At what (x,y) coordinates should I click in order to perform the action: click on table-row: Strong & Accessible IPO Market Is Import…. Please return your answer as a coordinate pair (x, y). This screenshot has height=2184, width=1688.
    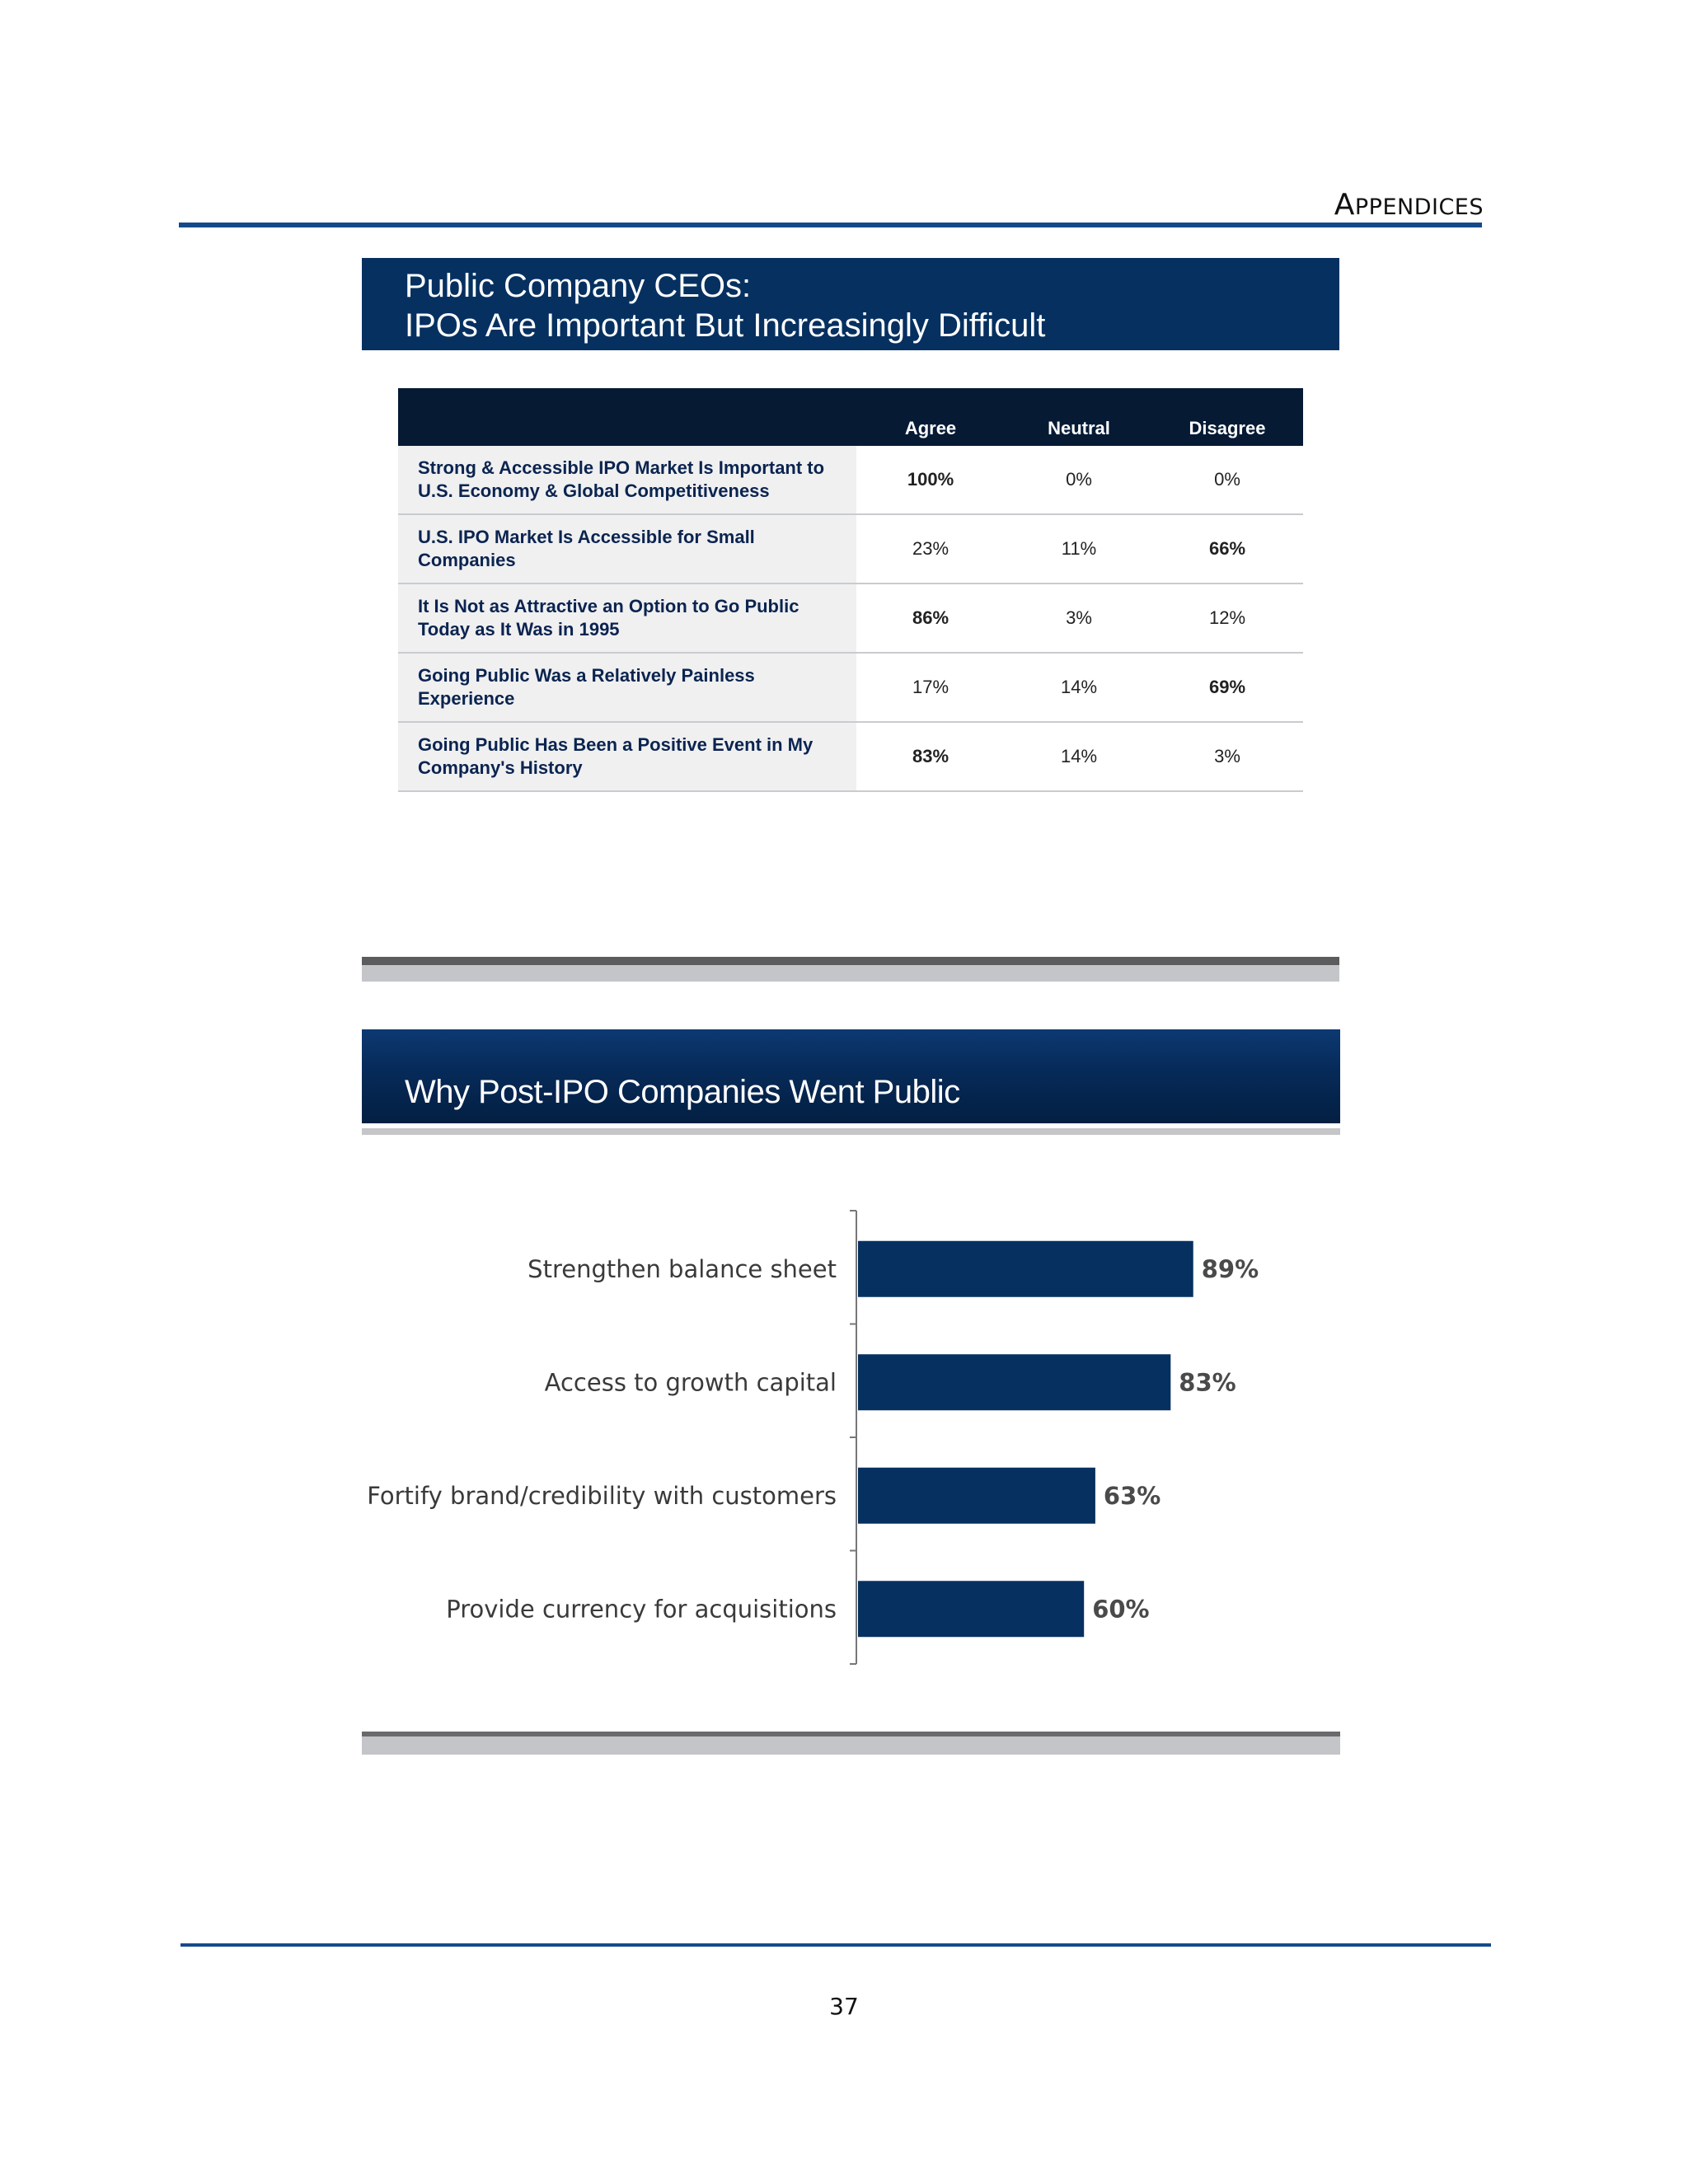
    Looking at the image, I should click on (850, 480).